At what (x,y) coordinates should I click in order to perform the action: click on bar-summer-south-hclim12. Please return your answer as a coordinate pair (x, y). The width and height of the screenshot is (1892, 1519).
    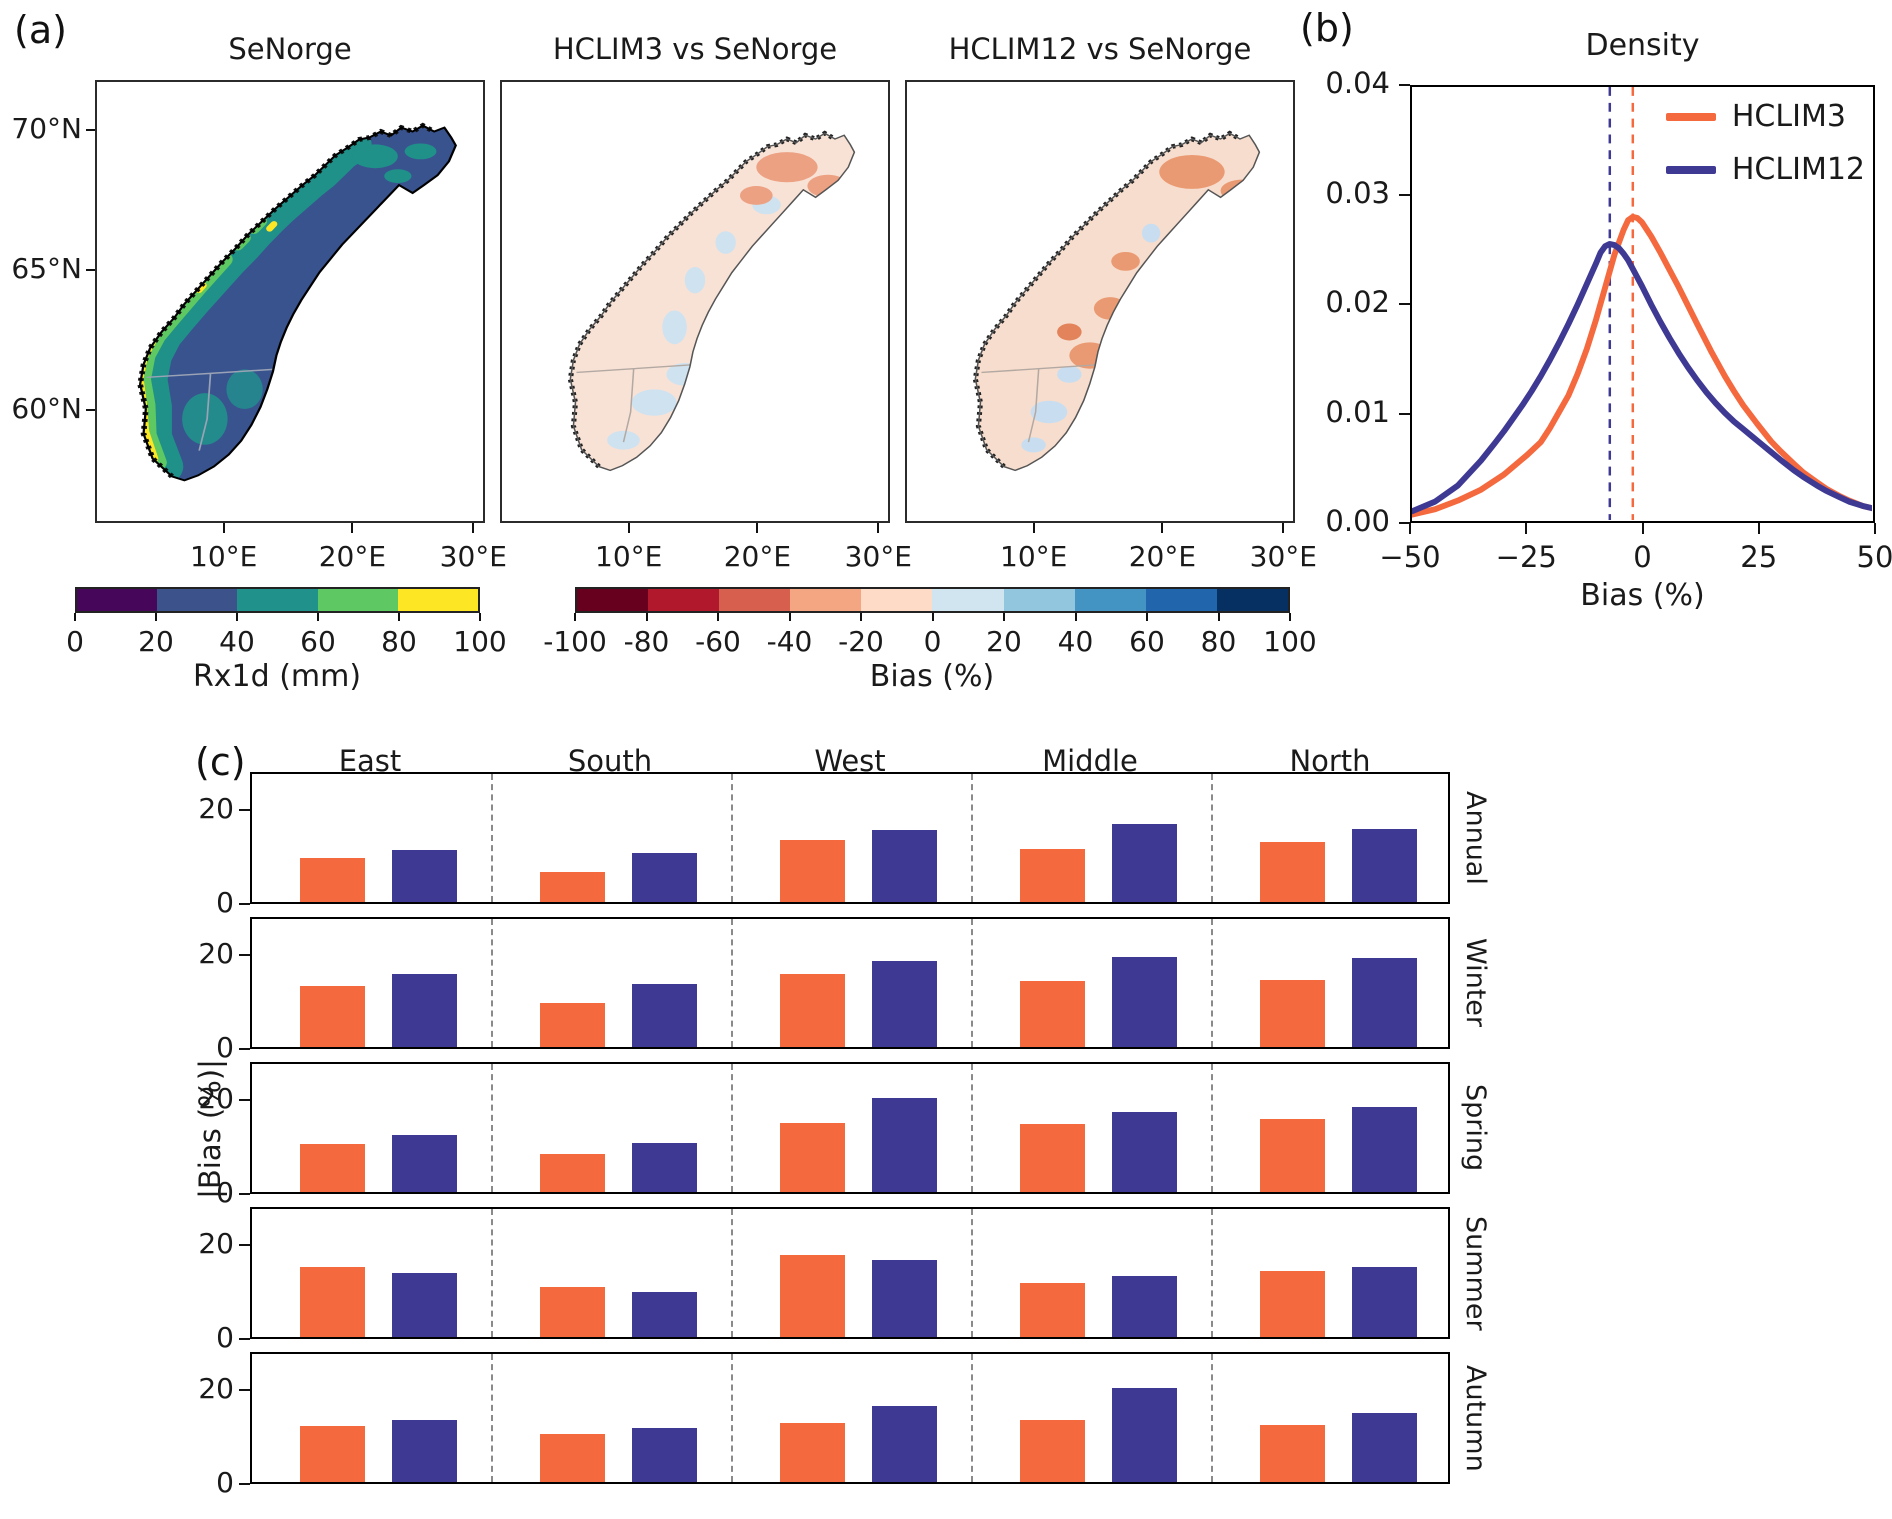
    Looking at the image, I should click on (664, 1314).